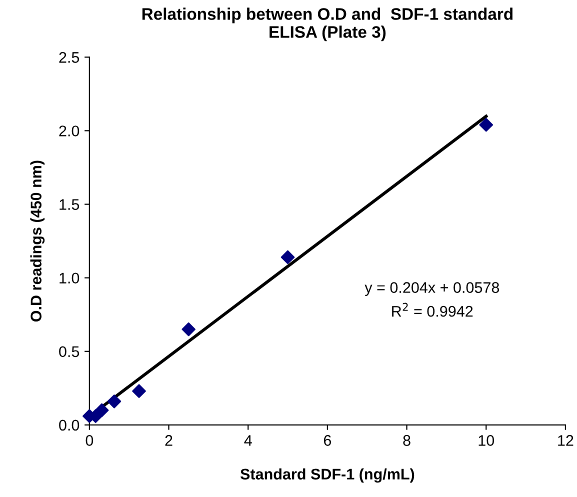  Describe the element at coordinates (168, 440) in the screenshot. I see `x-tick-label: 2` at that location.